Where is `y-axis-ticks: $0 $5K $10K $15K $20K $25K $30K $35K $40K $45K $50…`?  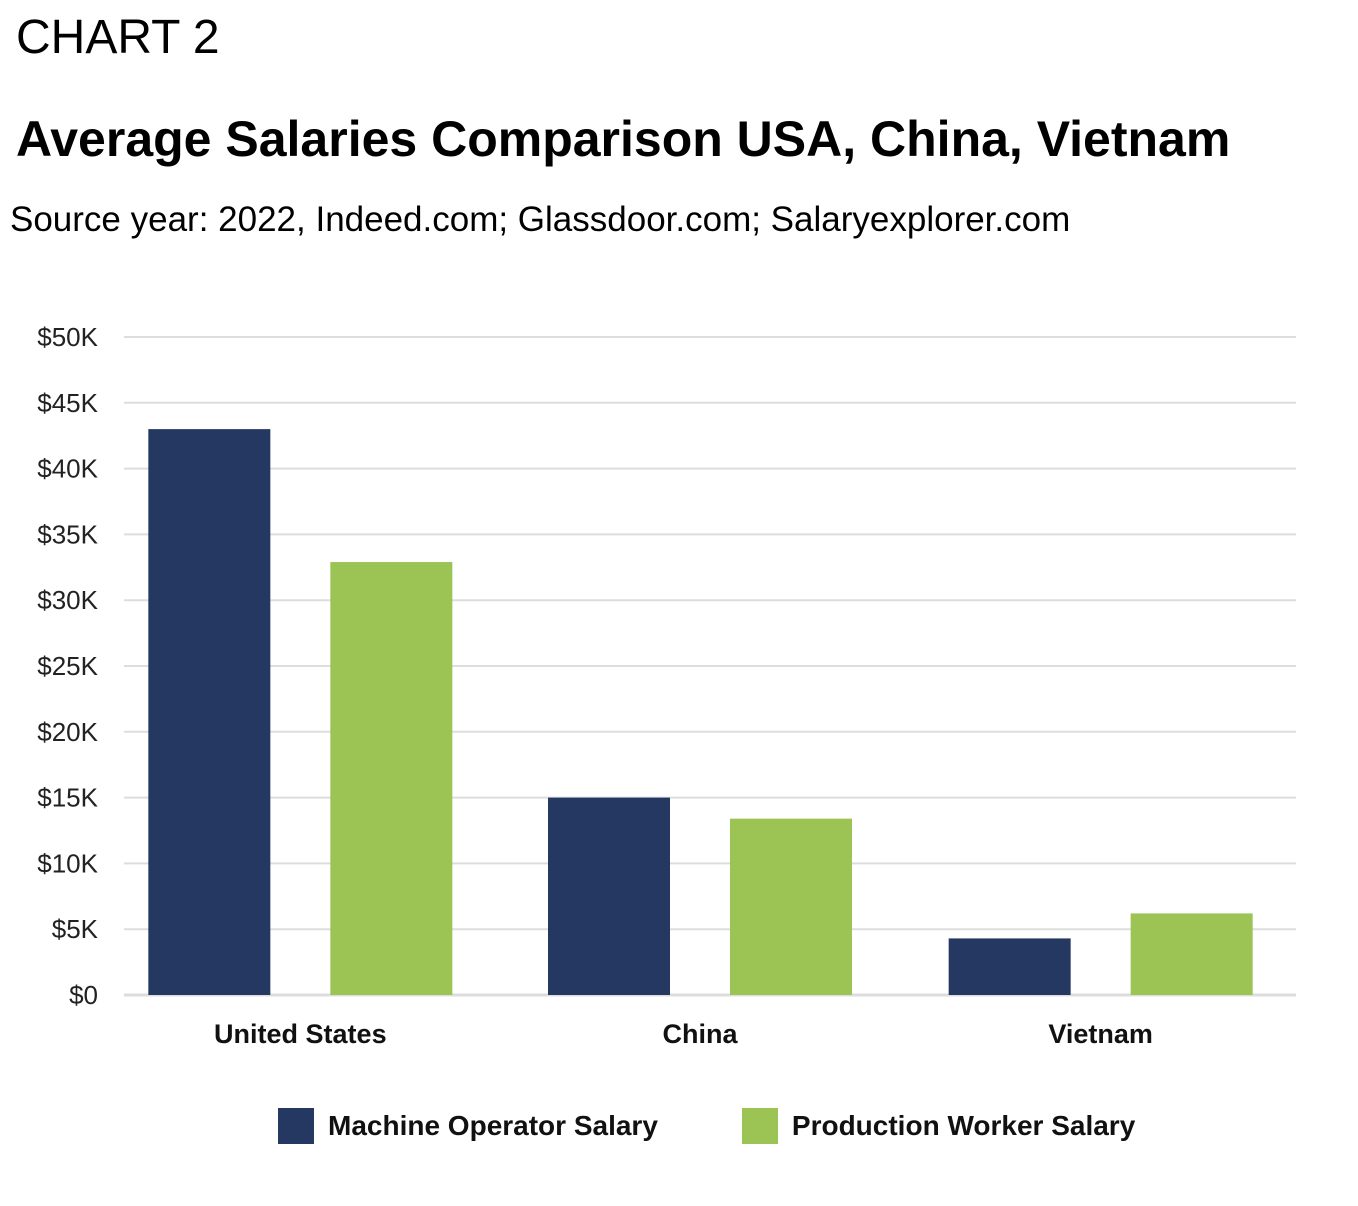
y-axis-ticks: $0 $5K $10K $15K $20K $25K $30K $35K $40K $45K $50… is located at coordinates (67, 666).